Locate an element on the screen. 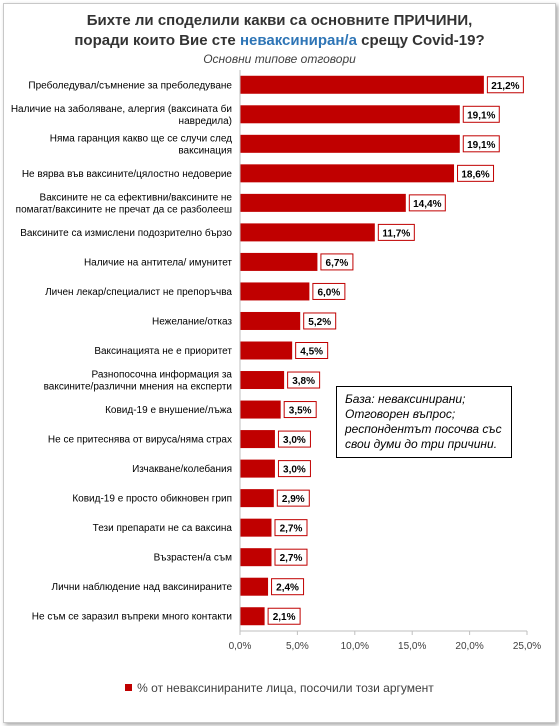 Image resolution: width=559 pixels, height=726 pixels. category-label-line: Няма гаранция какво ще се случи след is located at coordinates (141, 138).